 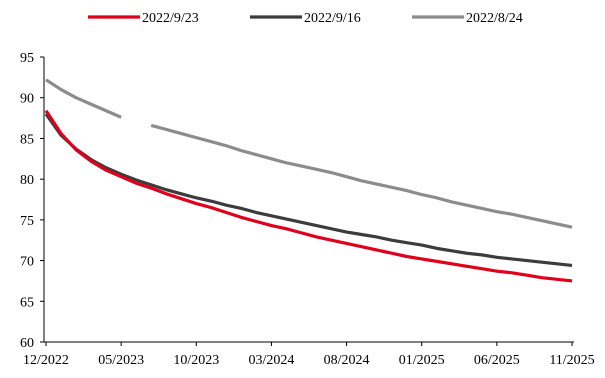 What do you see at coordinates (27, 99) in the screenshot?
I see `y-tick-label: 90` at bounding box center [27, 99].